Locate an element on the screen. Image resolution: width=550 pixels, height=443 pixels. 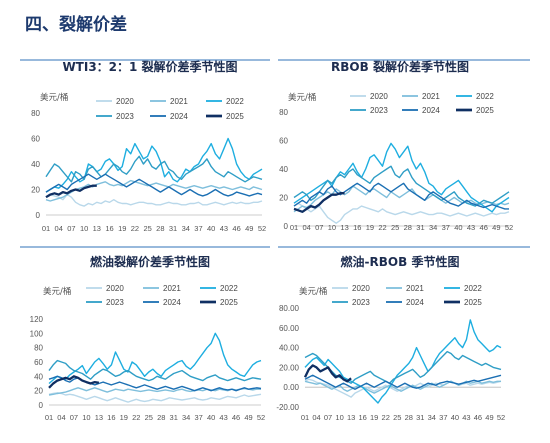
y-tick-label: 0.00 is located at coordinates (291, 387).